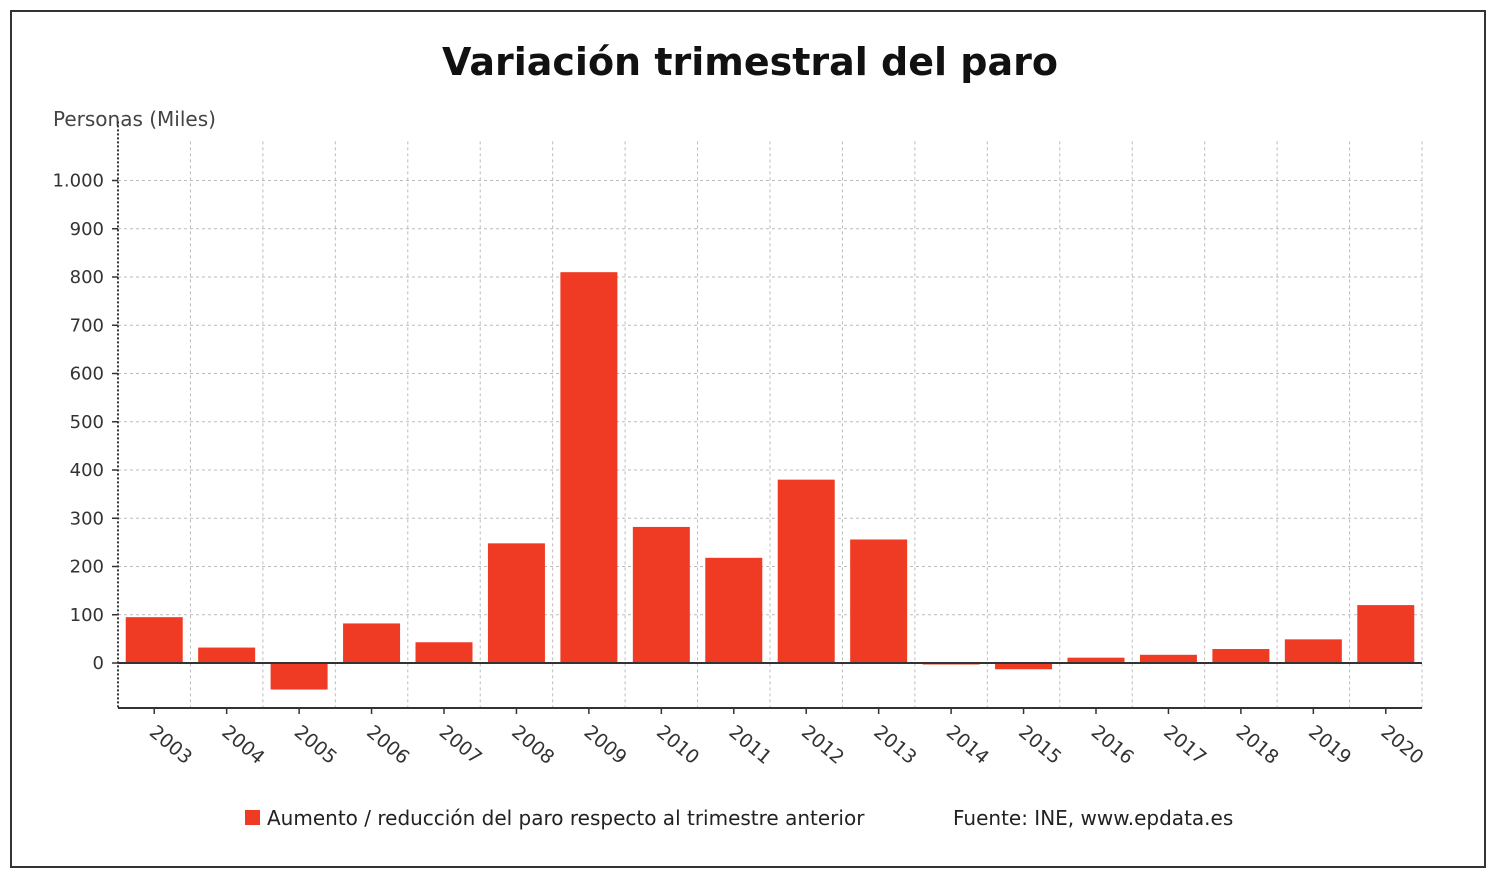 The height and width of the screenshot is (881, 1500). I want to click on y-tick-labels: 0 100 200 300 400 500 600 700 800 900 1.000, so click(85, 422).